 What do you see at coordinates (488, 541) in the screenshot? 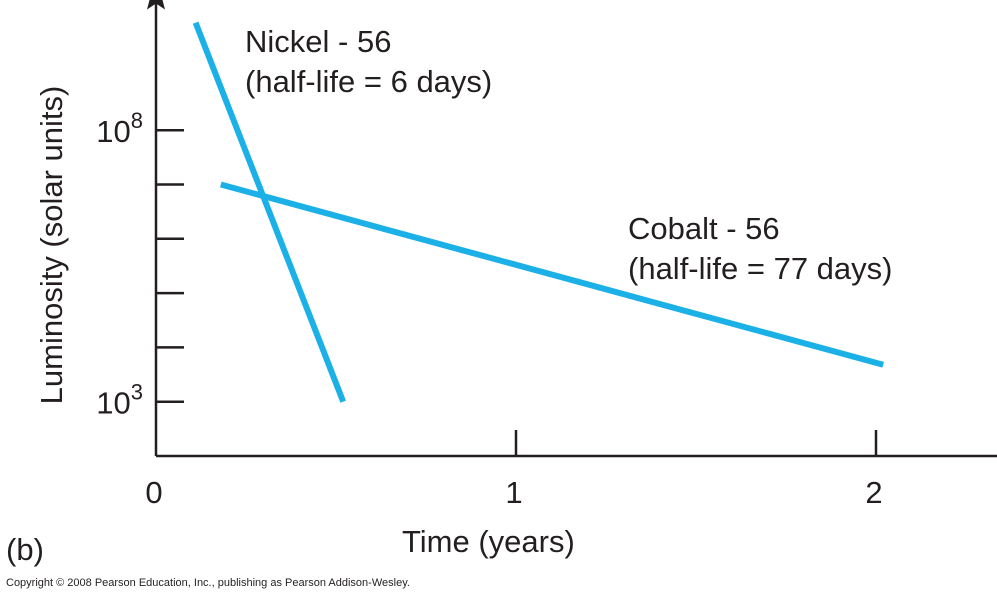
I see `x-axis-title: Time (years)` at bounding box center [488, 541].